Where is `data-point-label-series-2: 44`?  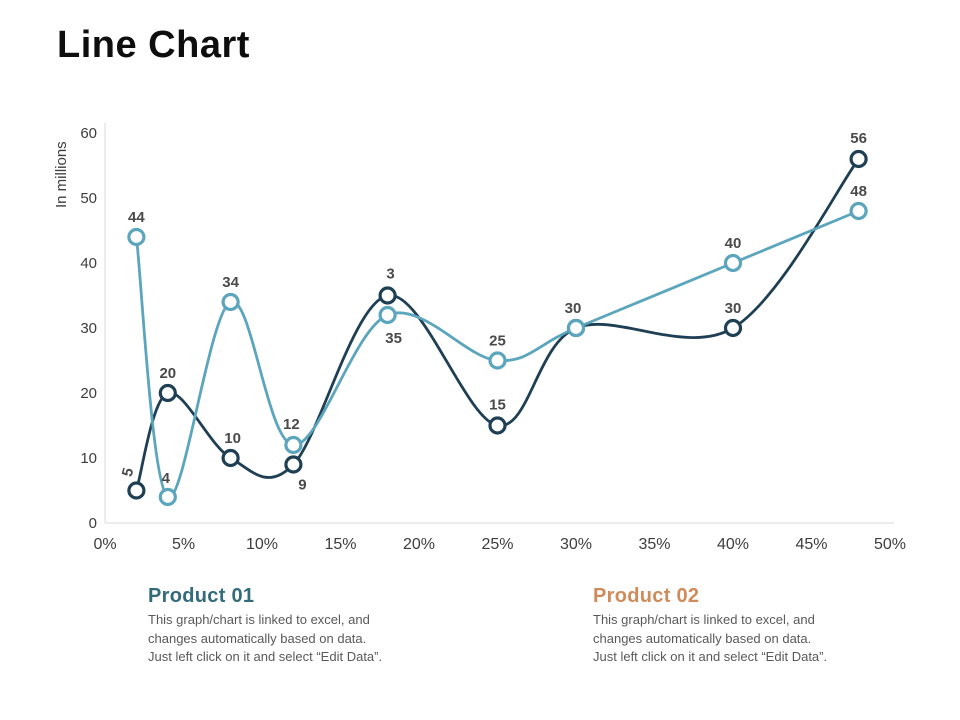 data-point-label-series-2: 44 is located at coordinates (136, 217).